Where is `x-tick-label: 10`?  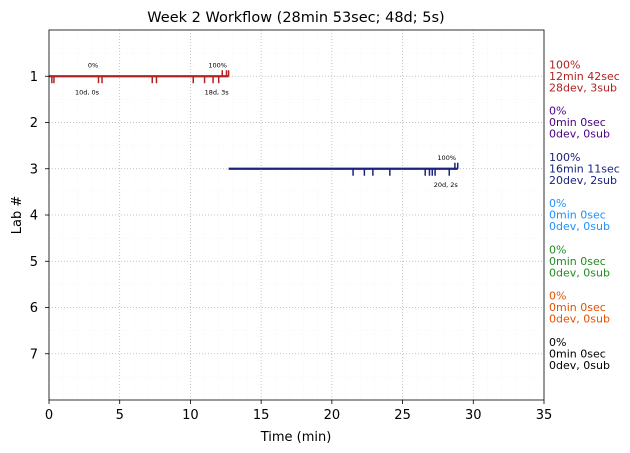 x-tick-label: 10 is located at coordinates (190, 415).